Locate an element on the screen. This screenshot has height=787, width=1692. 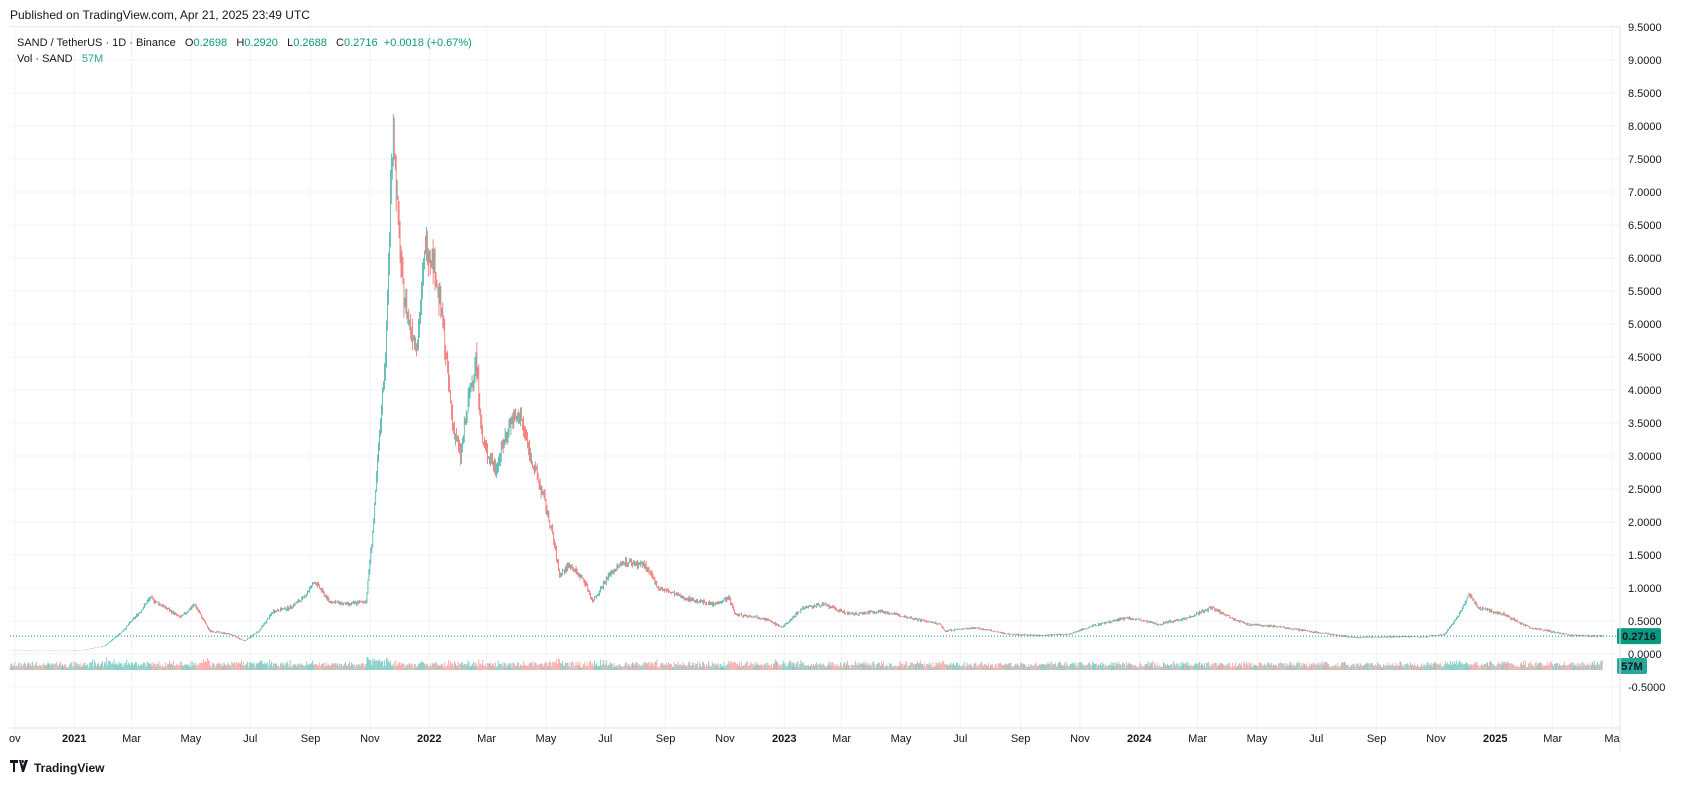
y-tick-label: 7.5000 is located at coordinates (1645, 160).